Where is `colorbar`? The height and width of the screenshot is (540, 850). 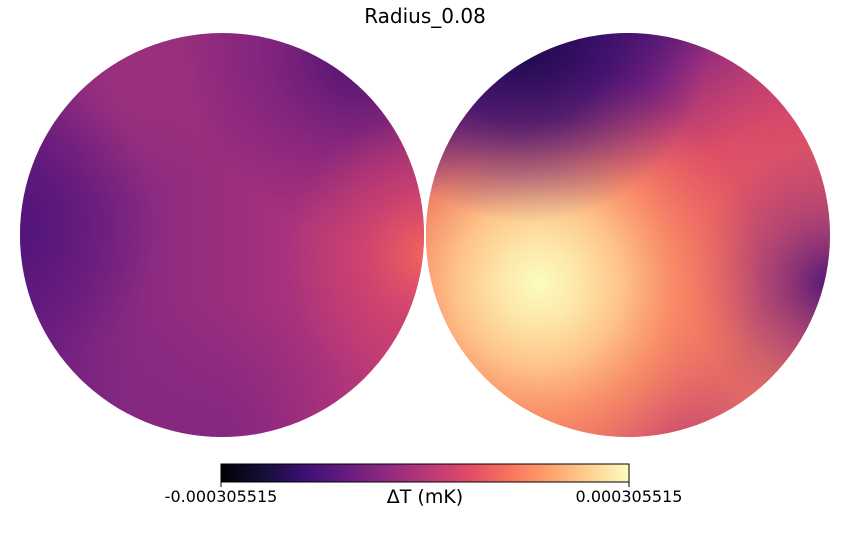 colorbar is located at coordinates (425, 475).